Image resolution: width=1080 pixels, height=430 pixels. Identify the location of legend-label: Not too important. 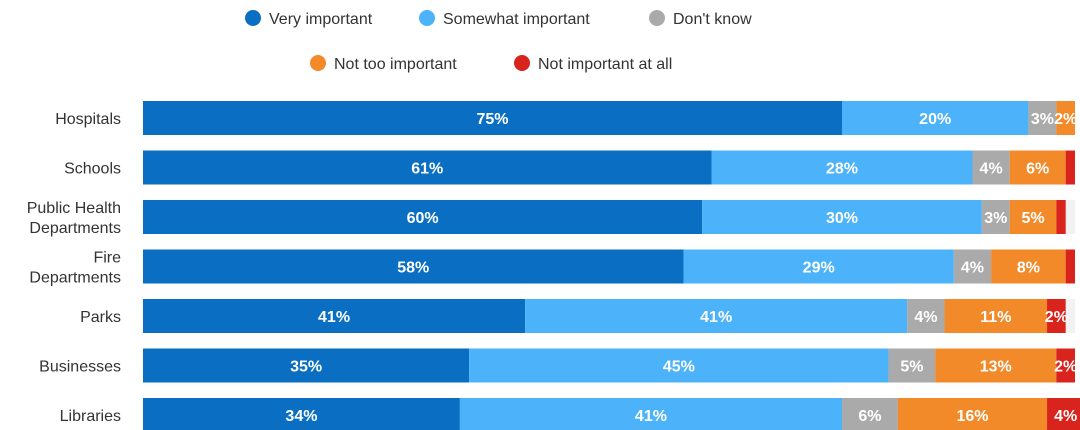
(395, 64).